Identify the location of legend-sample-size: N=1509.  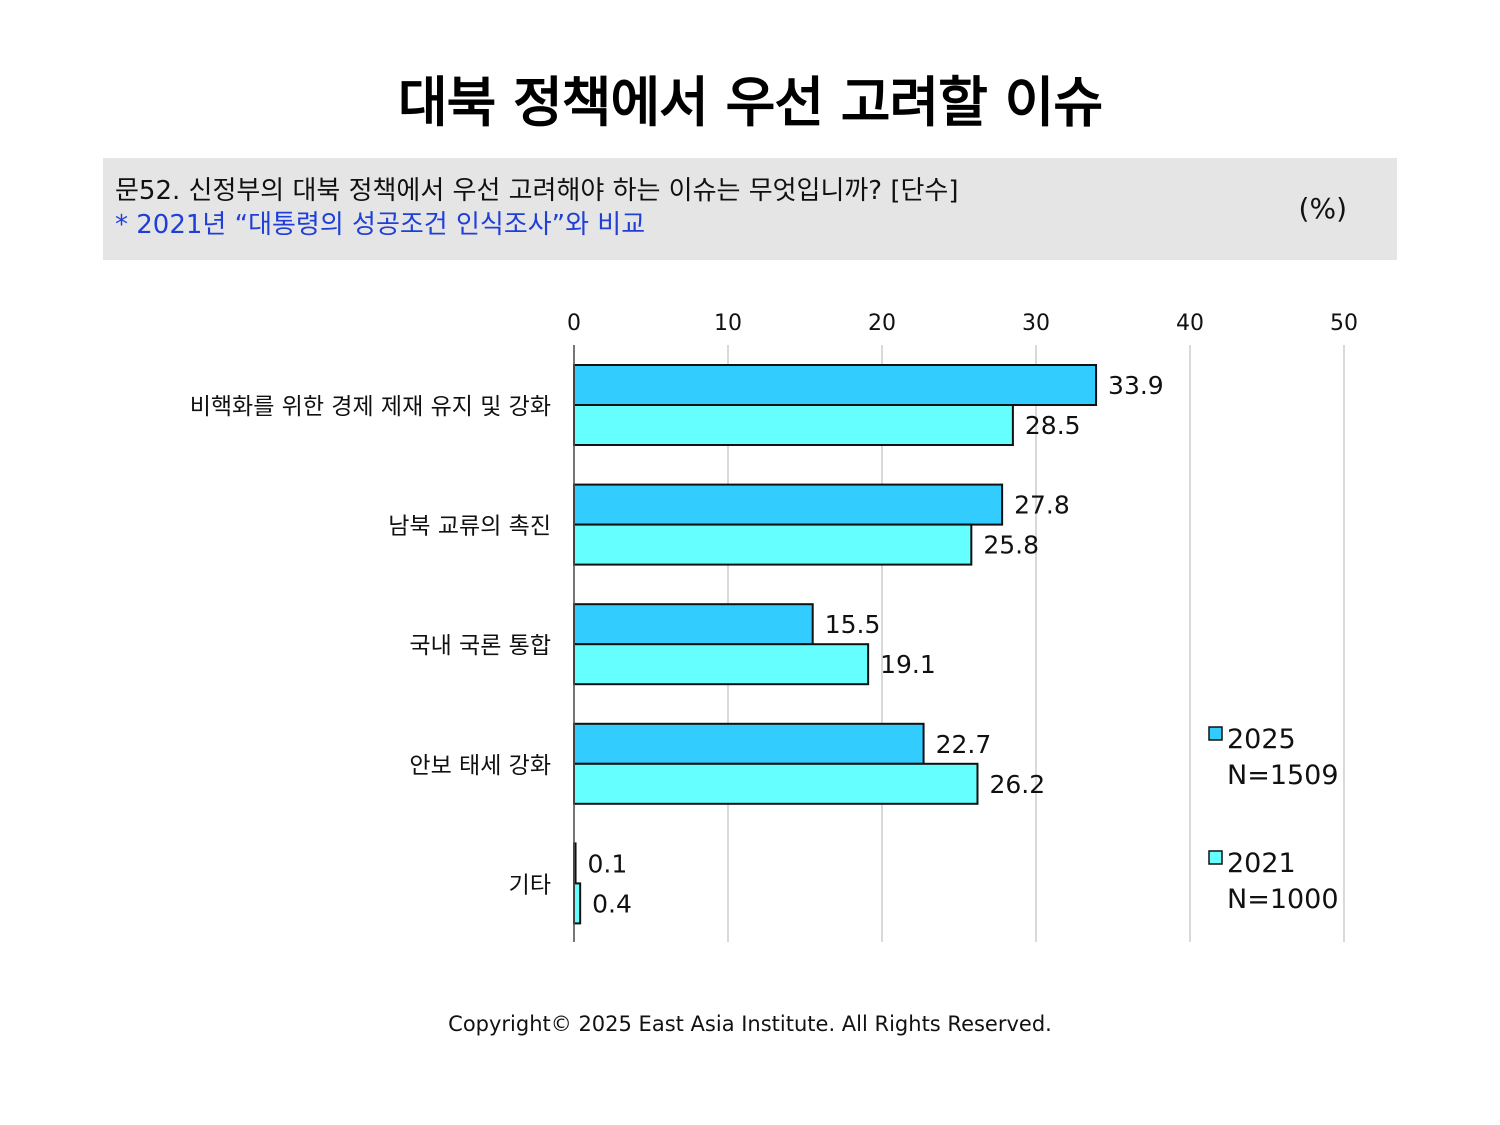
(1283, 775).